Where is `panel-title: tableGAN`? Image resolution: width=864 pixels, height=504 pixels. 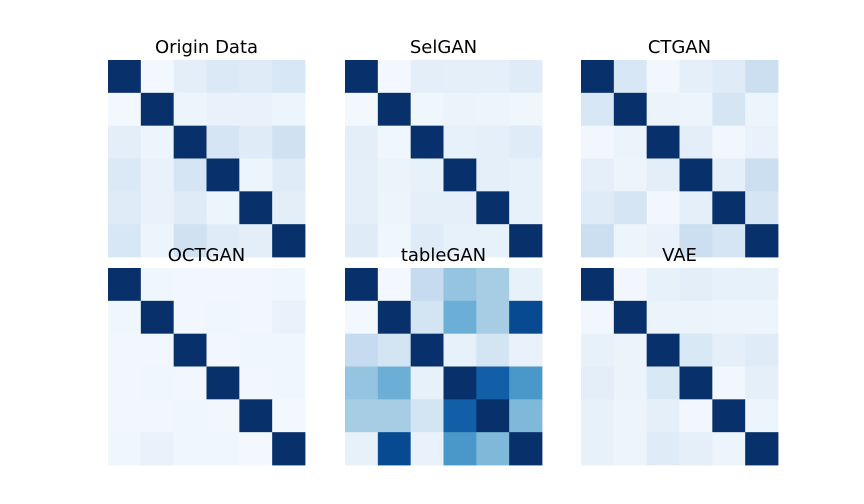 panel-title: tableGAN is located at coordinates (443, 255).